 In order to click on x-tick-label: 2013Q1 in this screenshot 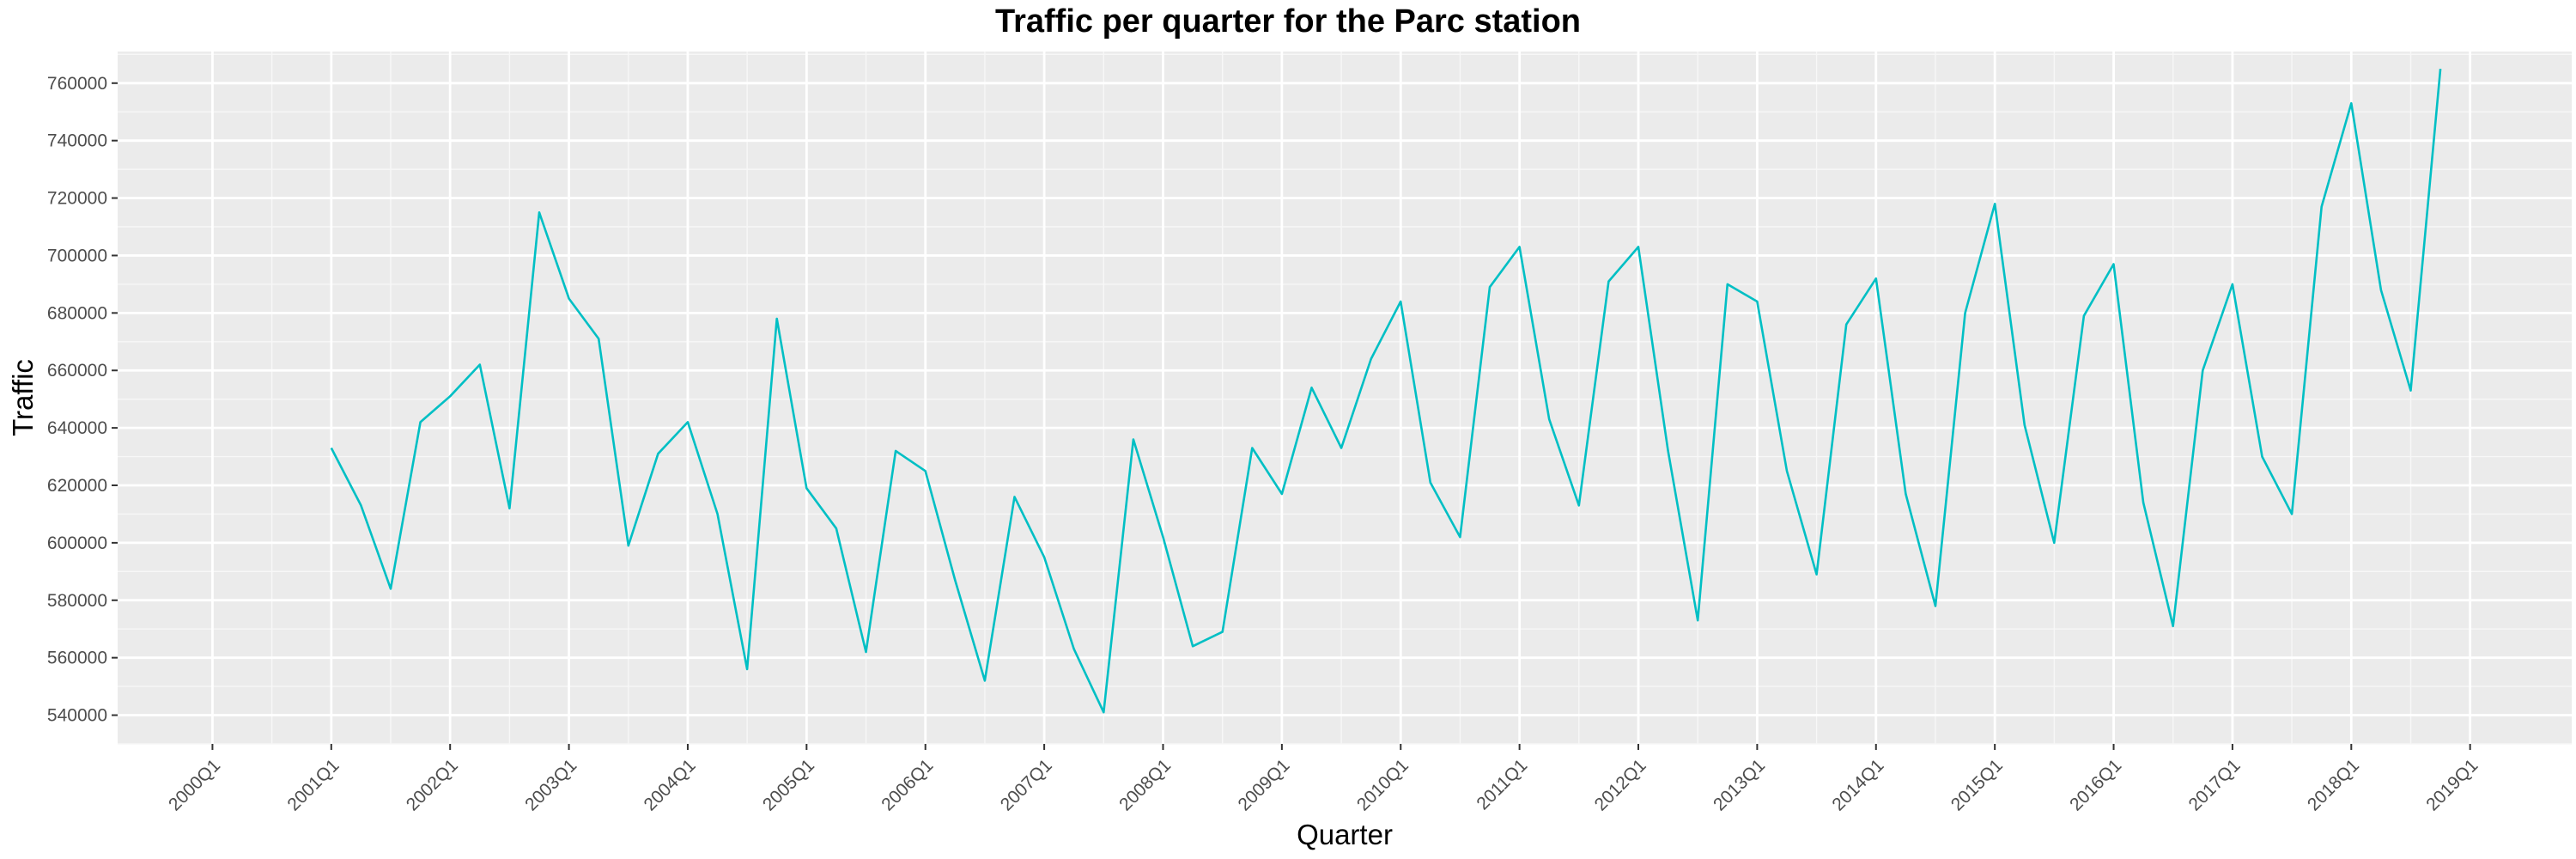, I will do `click(1740, 784)`.